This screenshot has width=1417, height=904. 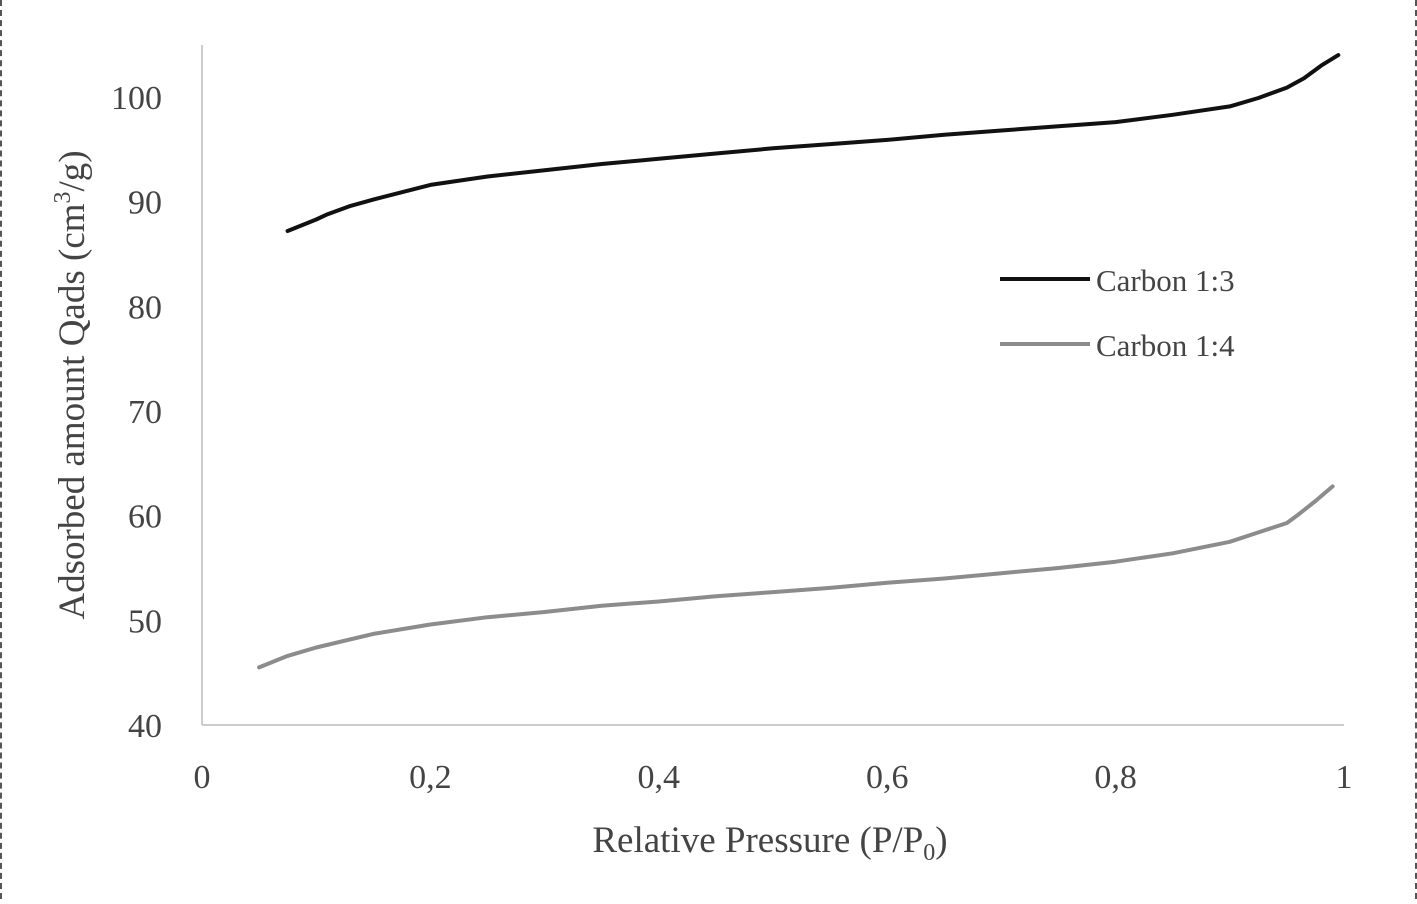 What do you see at coordinates (145, 726) in the screenshot?
I see `y-tick-label: 40` at bounding box center [145, 726].